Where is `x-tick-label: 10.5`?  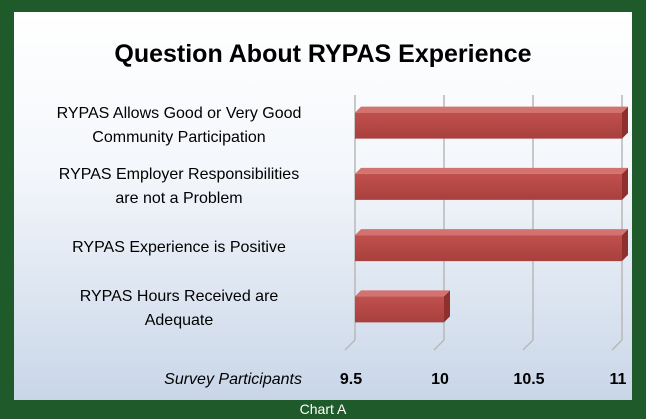
x-tick-label: 10.5 is located at coordinates (528, 379).